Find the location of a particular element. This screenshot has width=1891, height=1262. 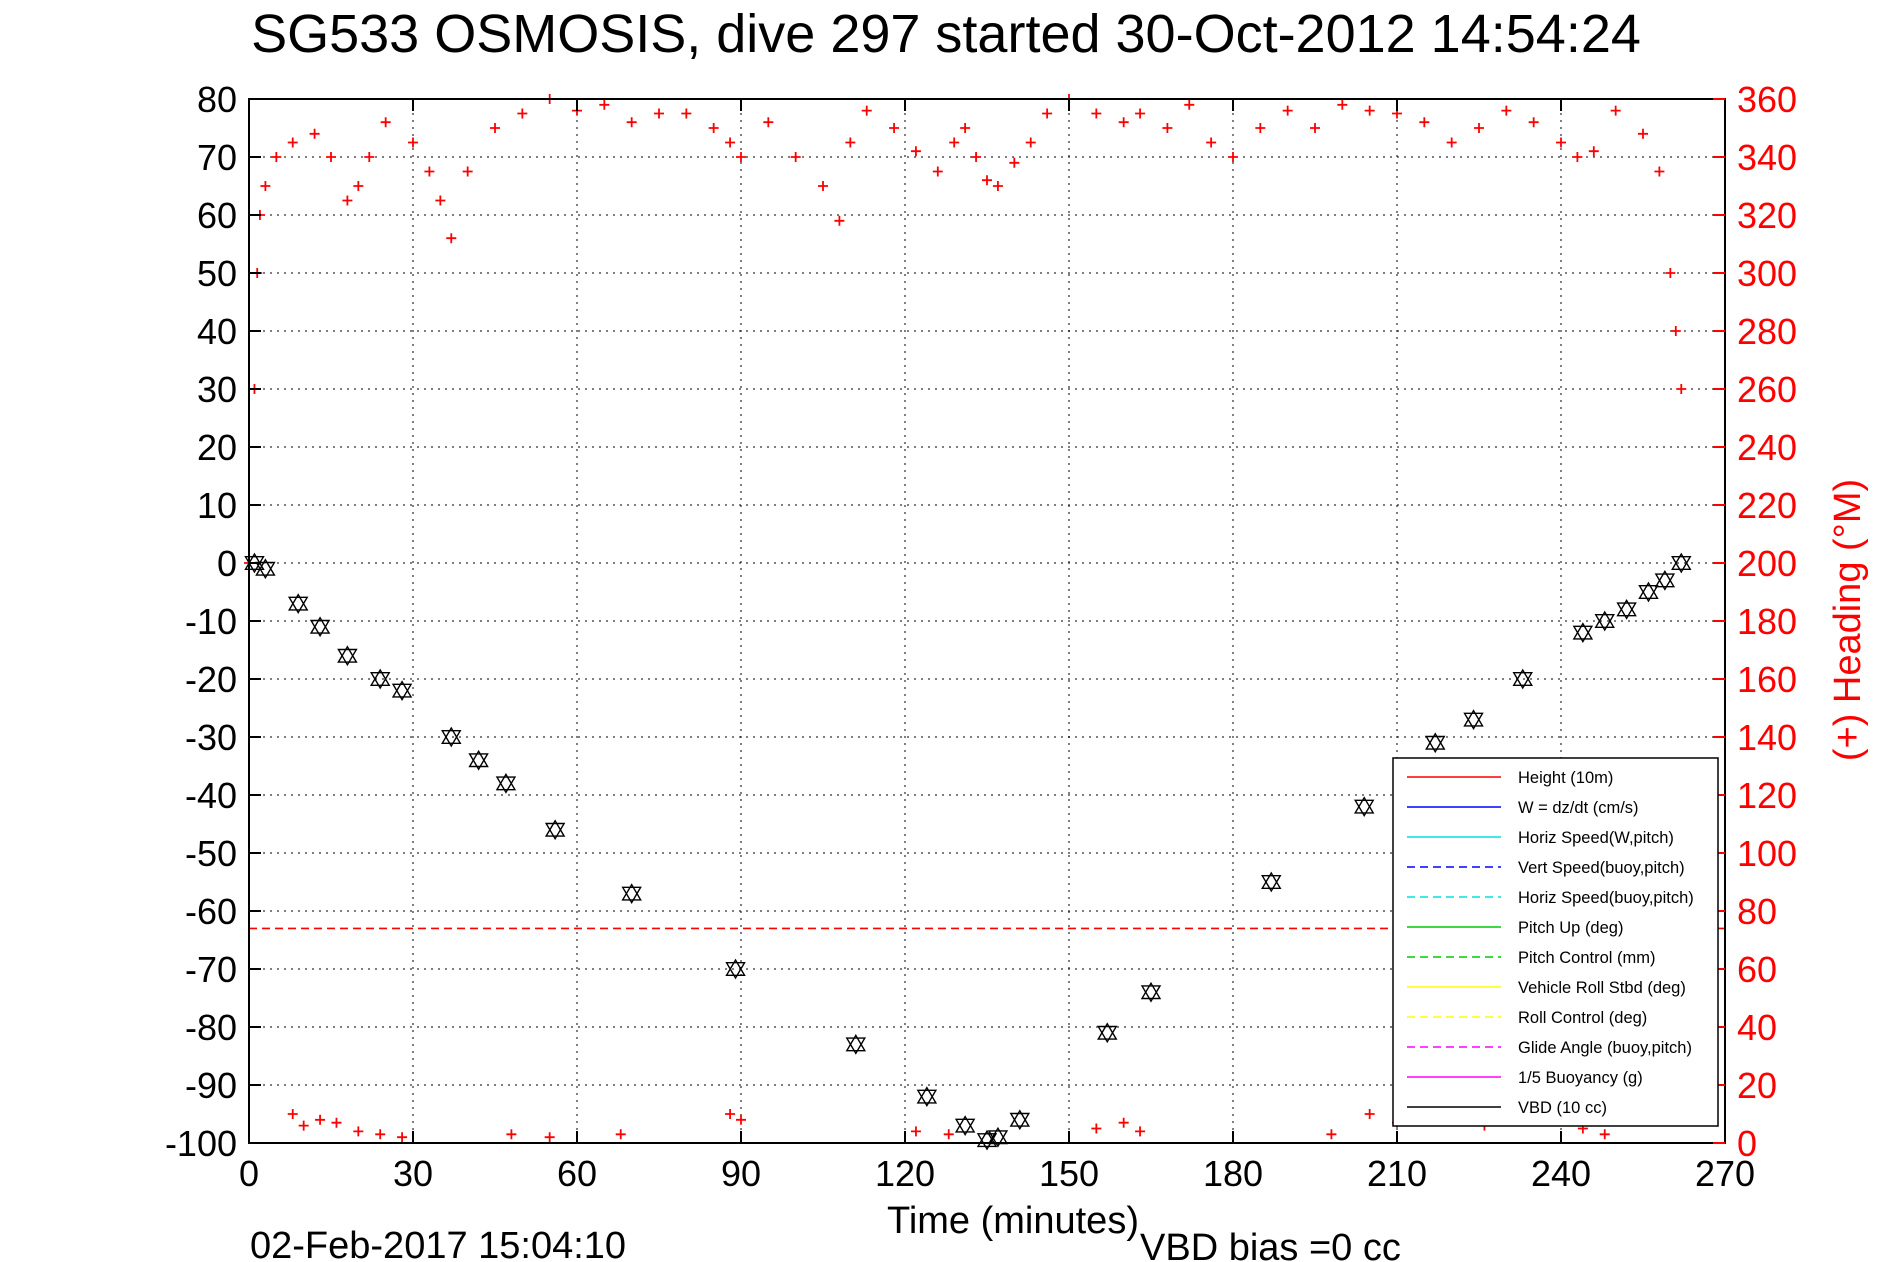

y2-tick-label-11: 220 is located at coordinates (1767, 505).